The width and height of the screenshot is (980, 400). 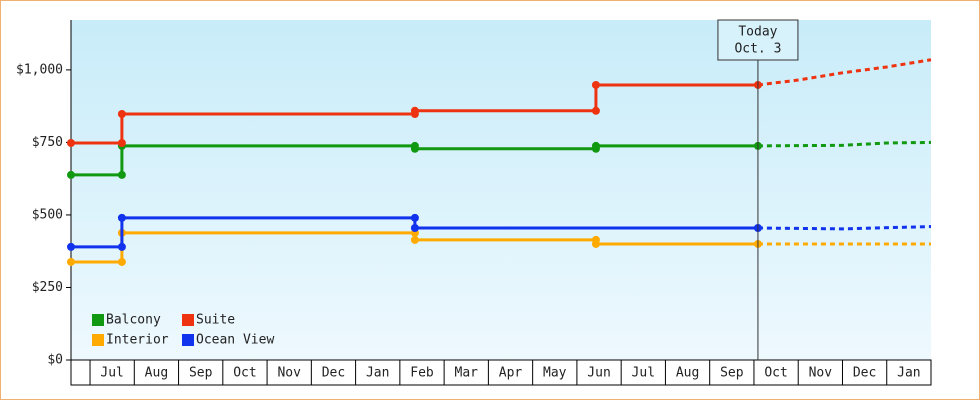 What do you see at coordinates (511, 373) in the screenshot?
I see `x-tick-label: Apr` at bounding box center [511, 373].